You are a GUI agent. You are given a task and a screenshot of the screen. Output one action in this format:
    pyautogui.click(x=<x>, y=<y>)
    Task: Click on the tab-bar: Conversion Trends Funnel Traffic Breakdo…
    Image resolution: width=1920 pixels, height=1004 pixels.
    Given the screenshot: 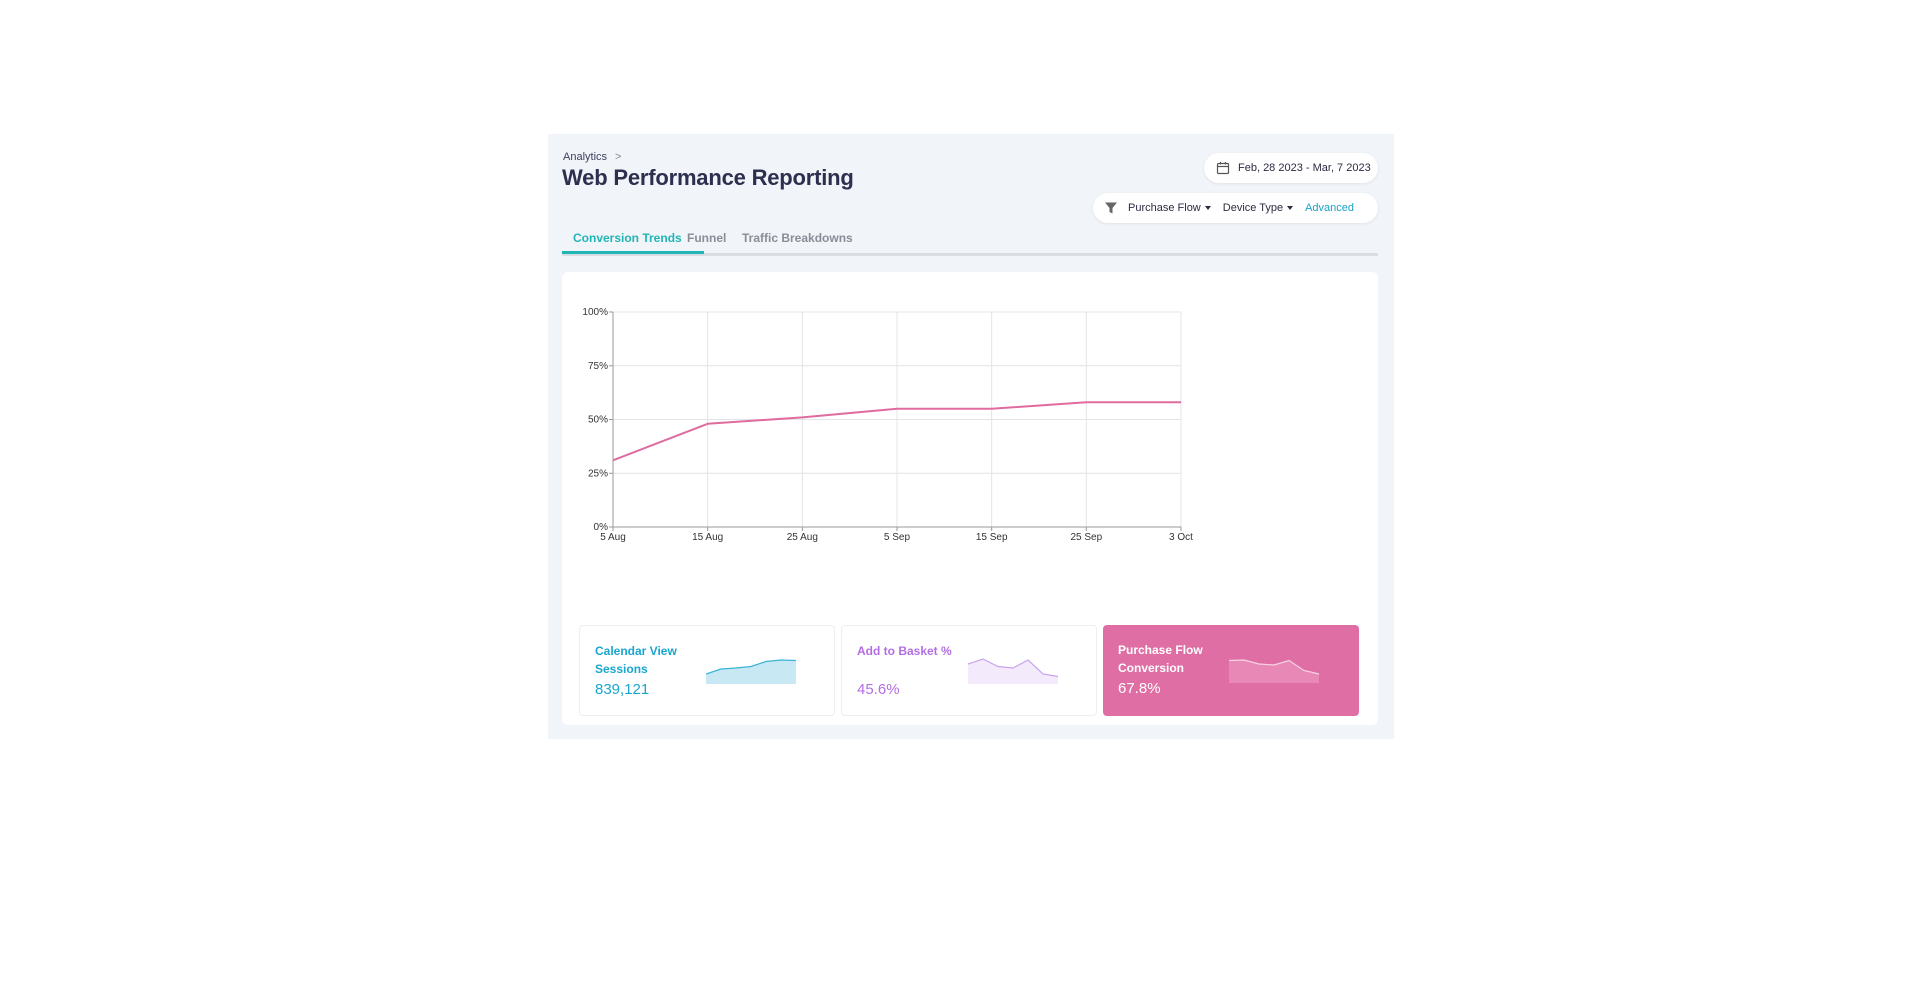 What is the action you would take?
    pyautogui.click(x=970, y=242)
    